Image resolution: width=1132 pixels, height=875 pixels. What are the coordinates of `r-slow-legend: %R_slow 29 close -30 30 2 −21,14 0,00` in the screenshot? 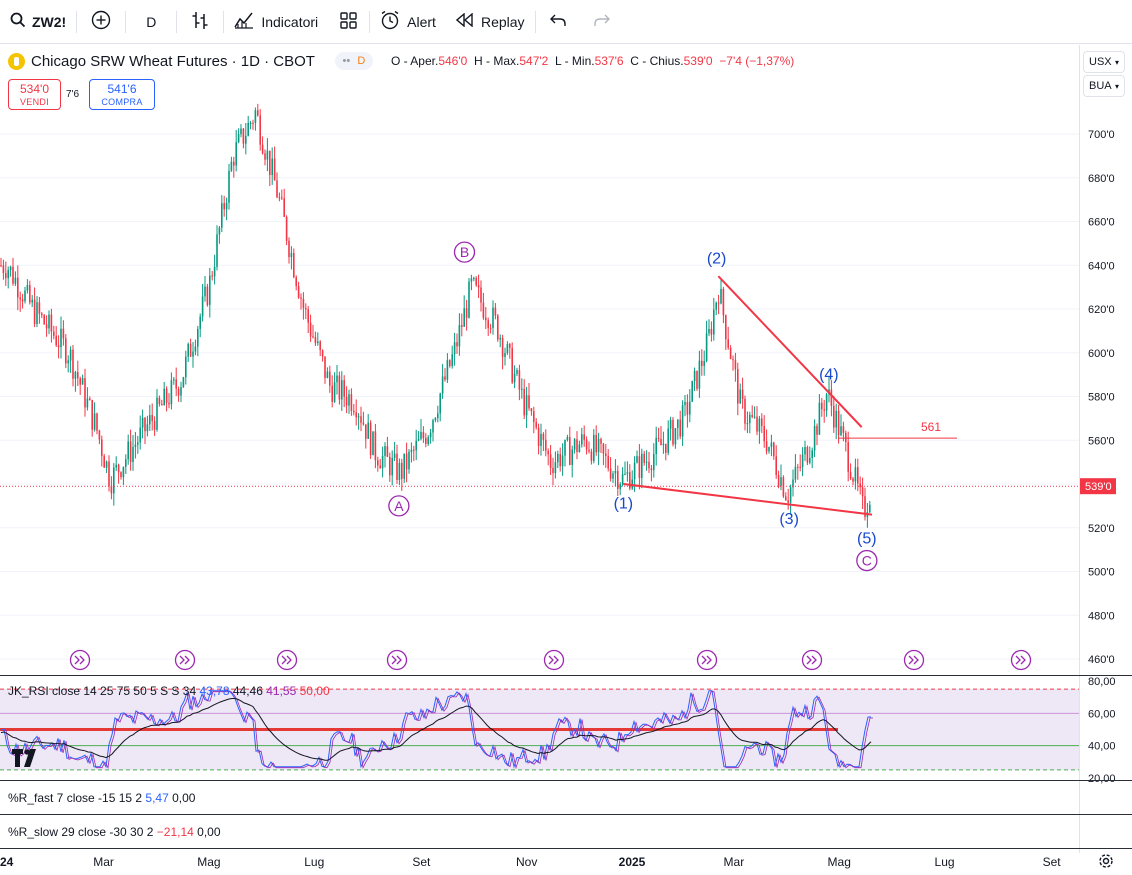 It's located at (114, 832).